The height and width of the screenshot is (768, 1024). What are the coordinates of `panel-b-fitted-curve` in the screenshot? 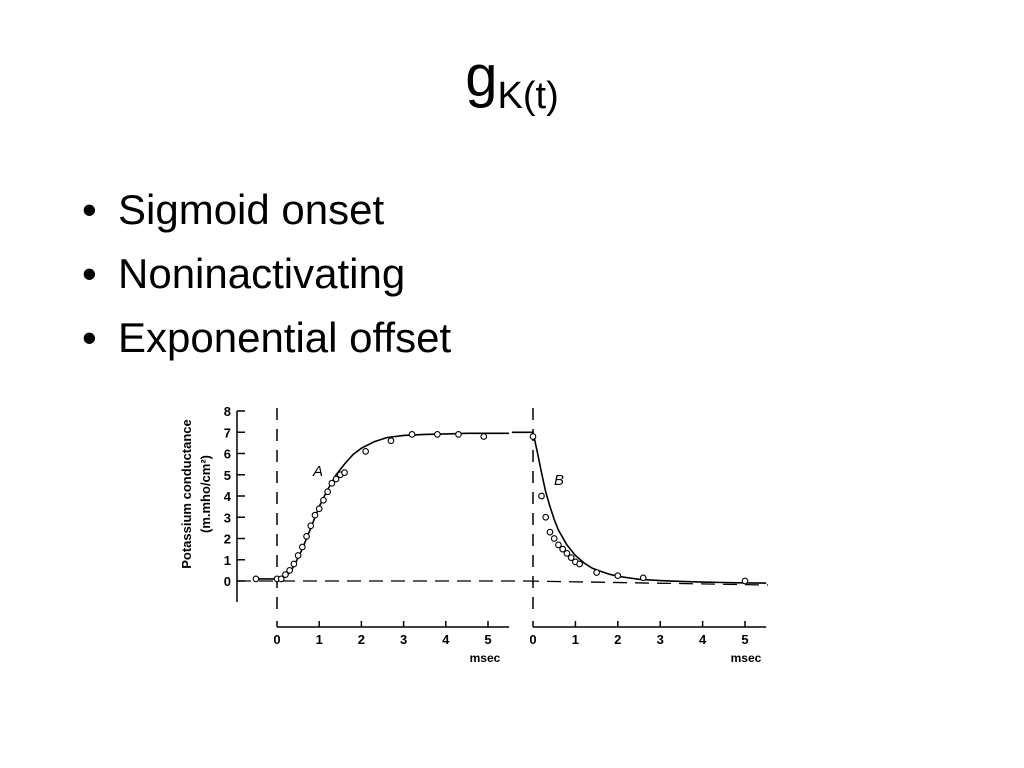 It's located at (639, 507).